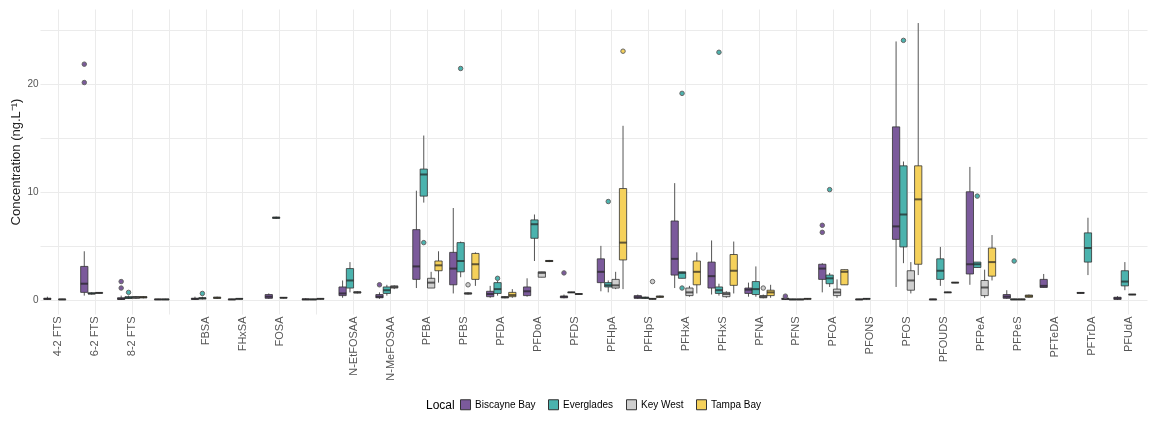 This screenshot has height=423, width=1158. I want to click on legend-label: Everglades, so click(588, 404).